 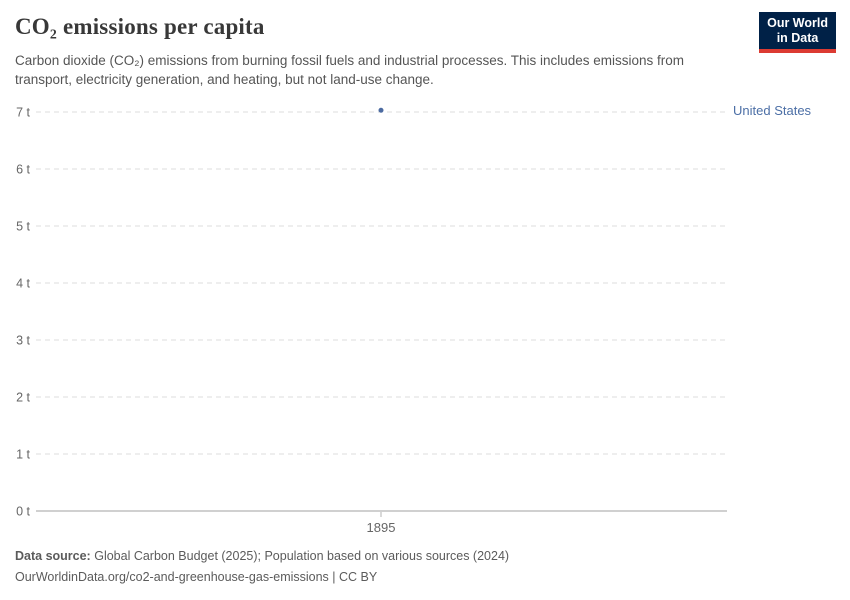 I want to click on x-tick-label: 1895, so click(x=381, y=527).